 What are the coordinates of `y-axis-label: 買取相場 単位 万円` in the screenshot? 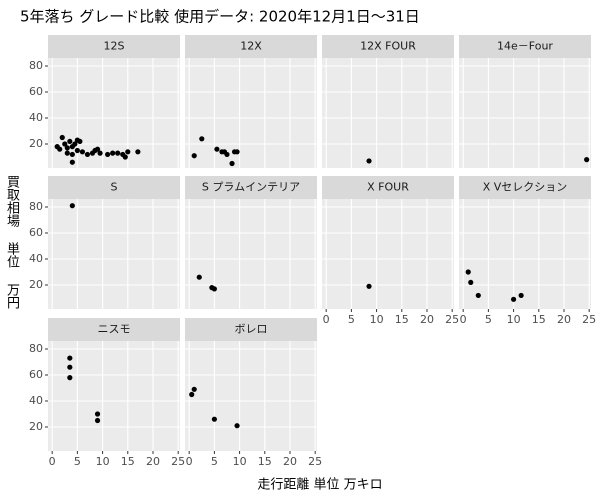 It's located at (11, 242).